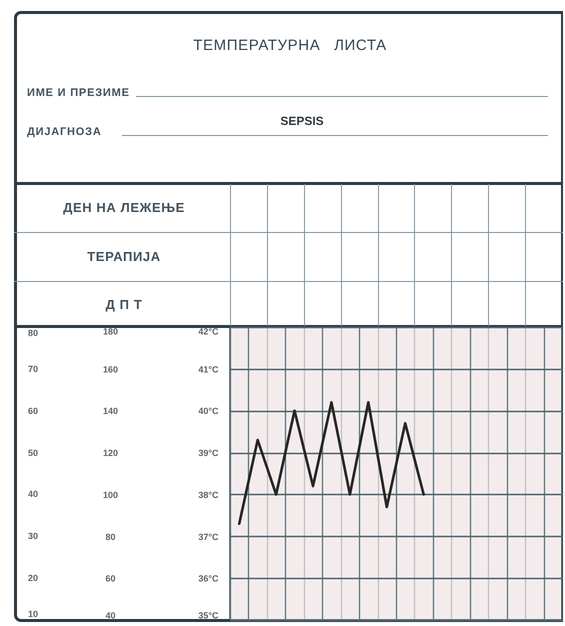  Describe the element at coordinates (208, 369) in the screenshot. I see `y-tick-label: 41°C` at that location.